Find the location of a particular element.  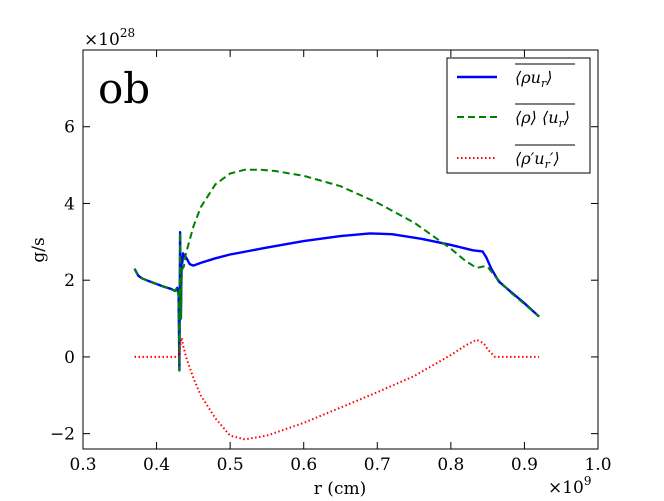

y-tick-label: 0 is located at coordinates (69, 358).